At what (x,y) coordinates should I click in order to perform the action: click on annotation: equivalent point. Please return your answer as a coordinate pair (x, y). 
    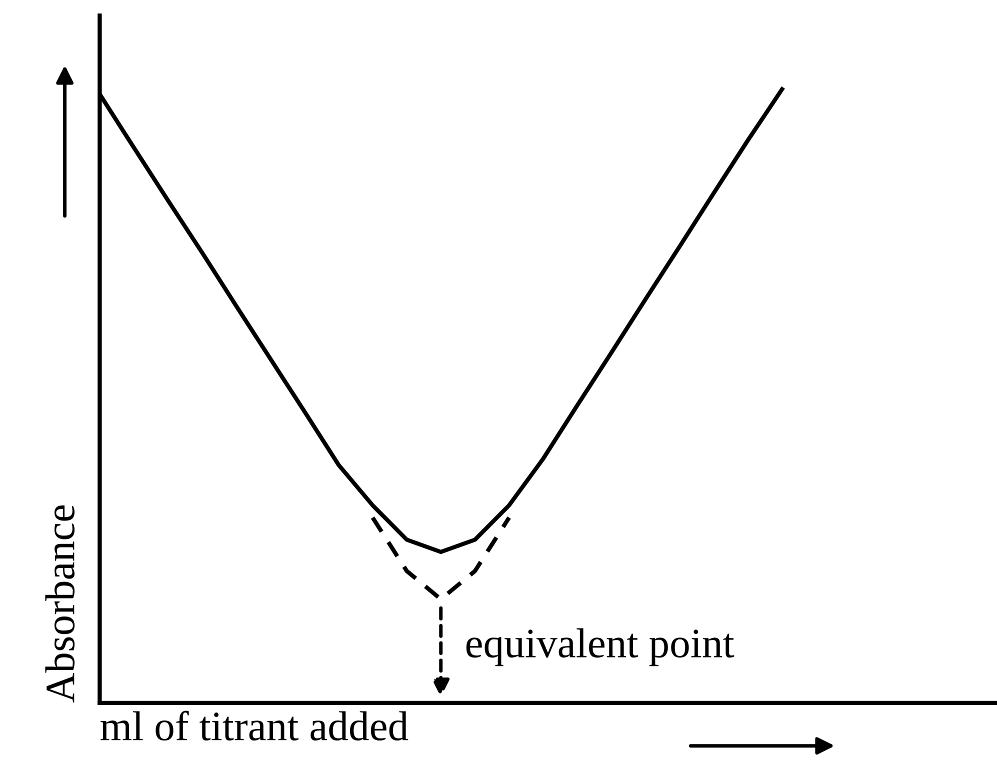
    Looking at the image, I should click on (600, 647).